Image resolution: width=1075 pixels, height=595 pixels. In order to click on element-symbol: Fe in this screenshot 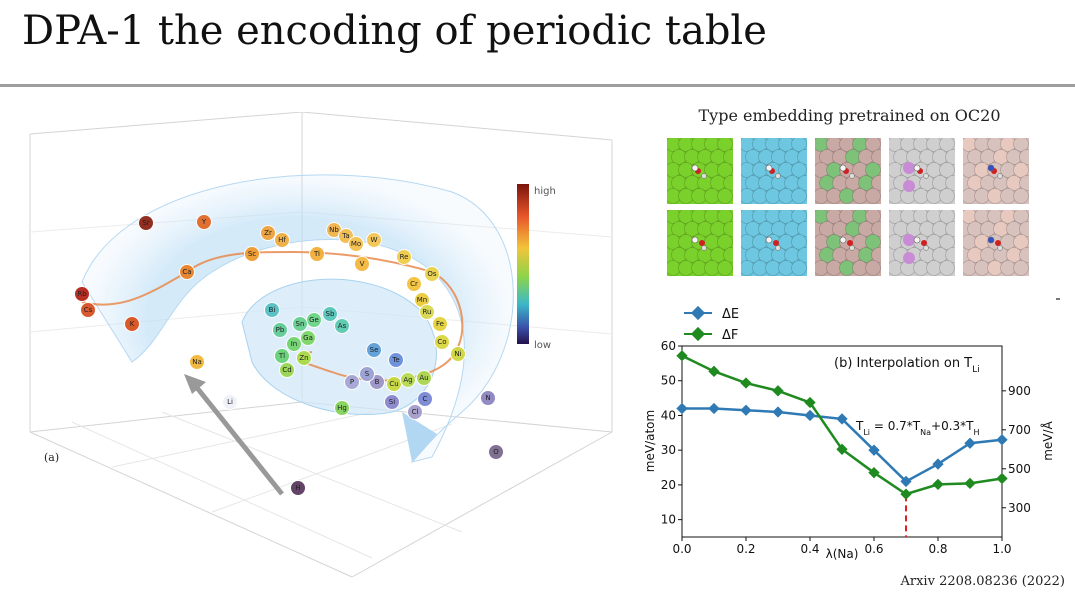, I will do `click(440, 324)`.